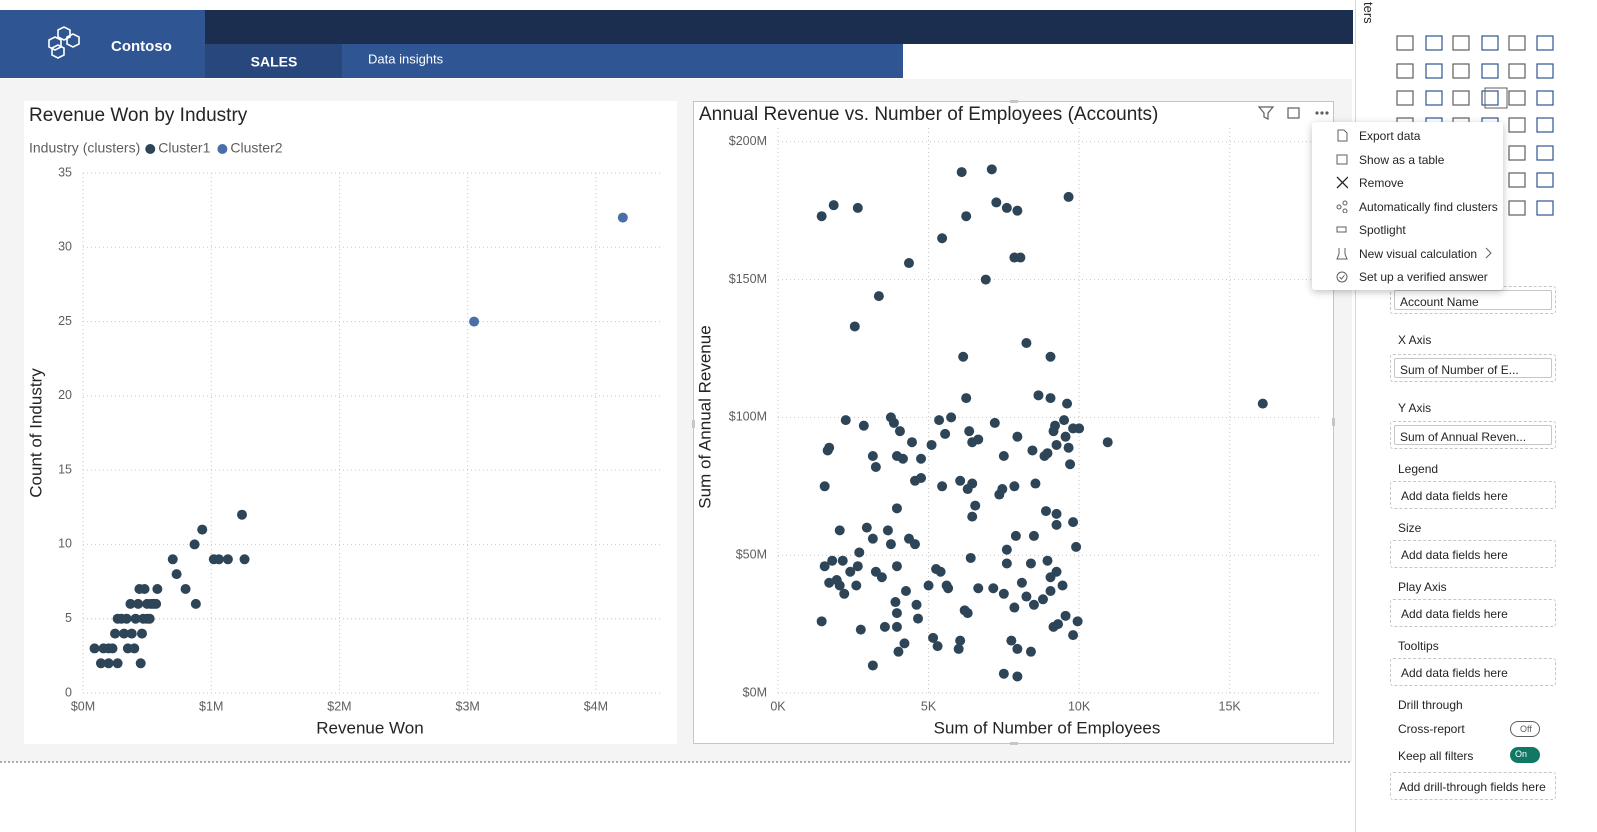 The image size is (1597, 832). I want to click on menu-item-label: New visual calculation, so click(1418, 254).